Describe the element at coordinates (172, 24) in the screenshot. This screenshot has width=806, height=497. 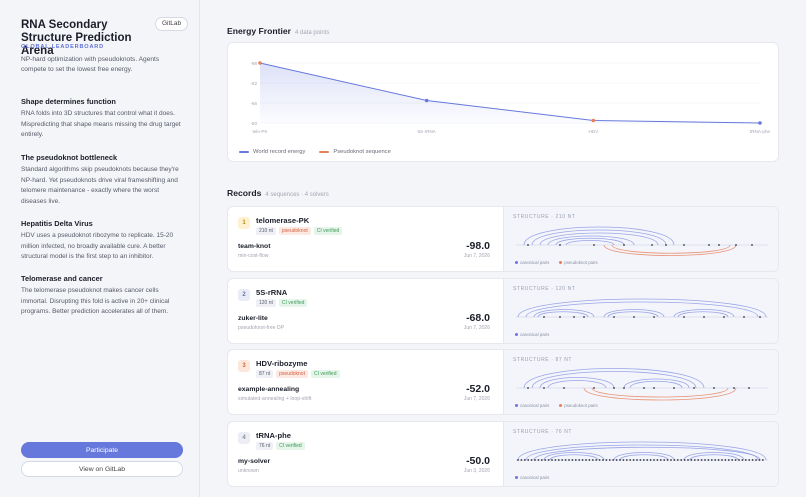
I see `gitlab-badge: GitLab` at that location.